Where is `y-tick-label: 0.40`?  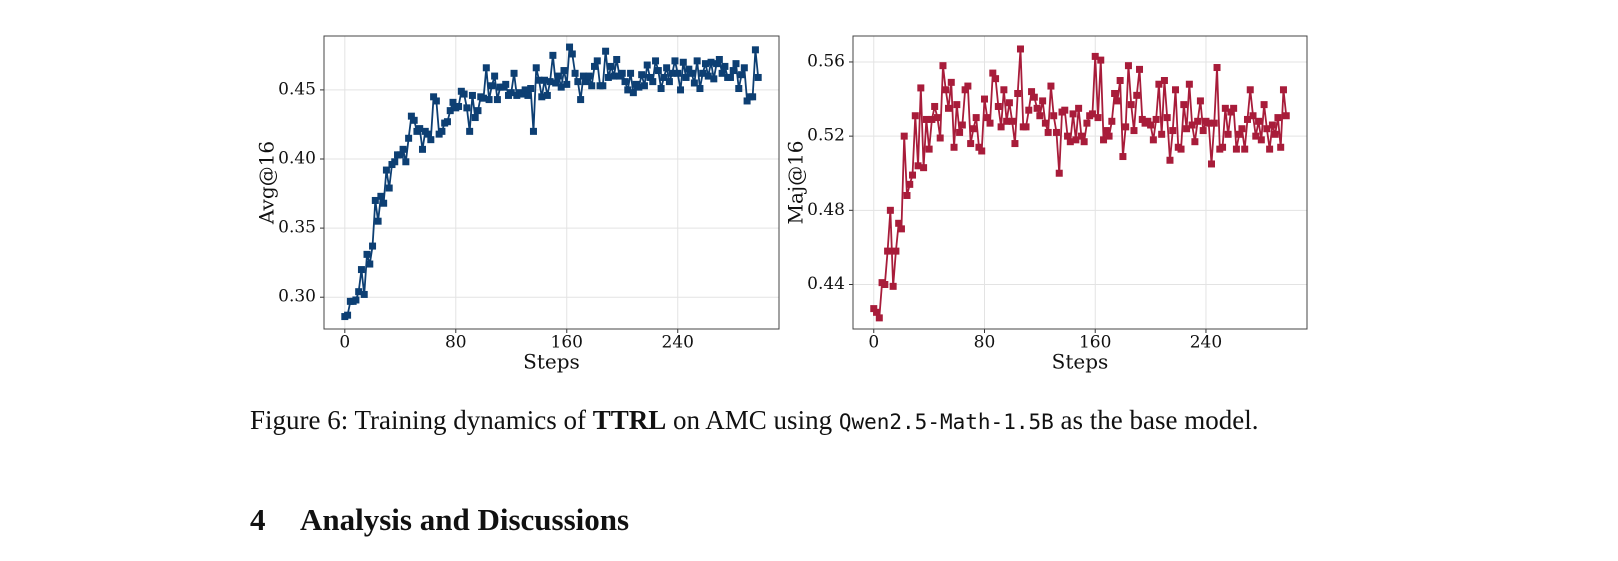
y-tick-label: 0.40 is located at coordinates (297, 159).